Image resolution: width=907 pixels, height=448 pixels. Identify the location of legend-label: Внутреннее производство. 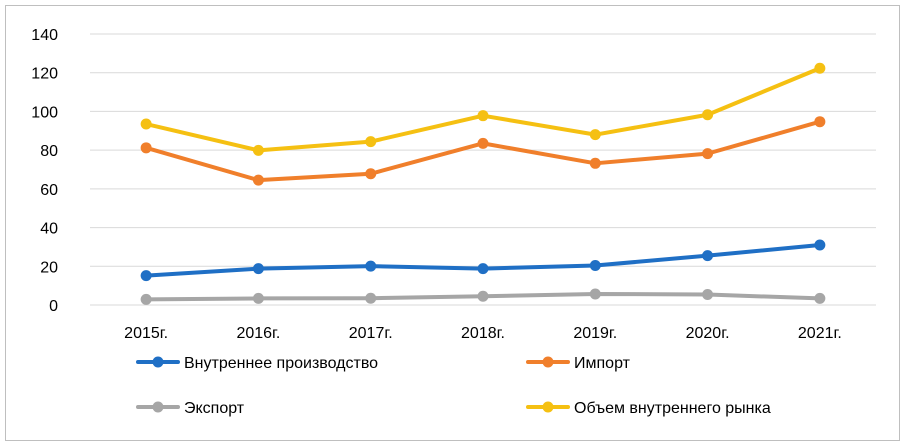
(281, 363).